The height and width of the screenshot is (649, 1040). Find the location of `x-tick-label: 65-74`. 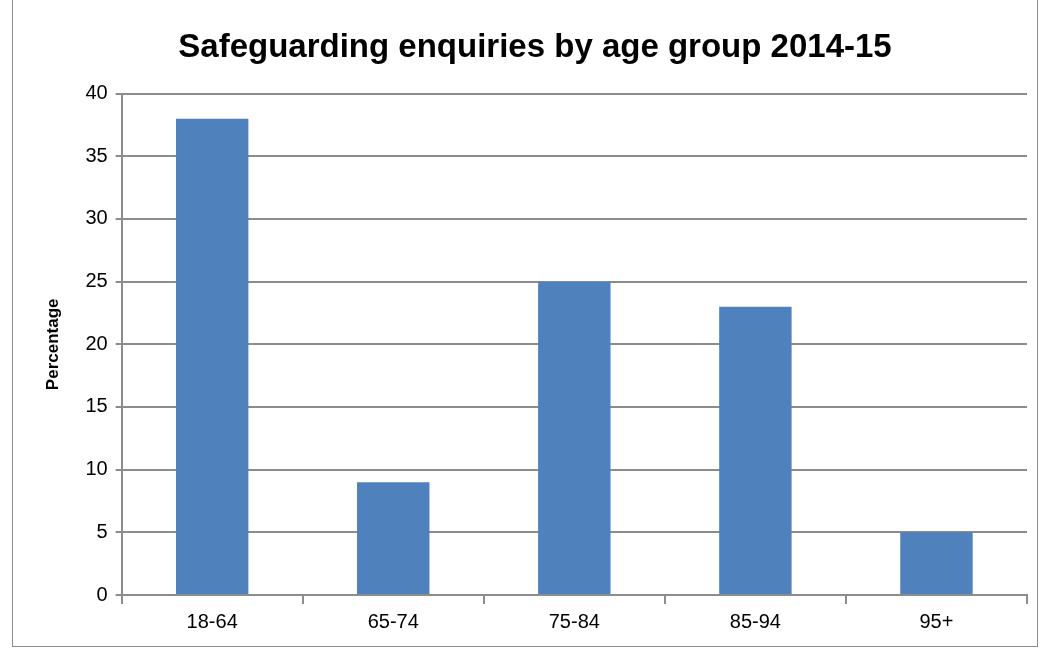

x-tick-label: 65-74 is located at coordinates (393, 620).